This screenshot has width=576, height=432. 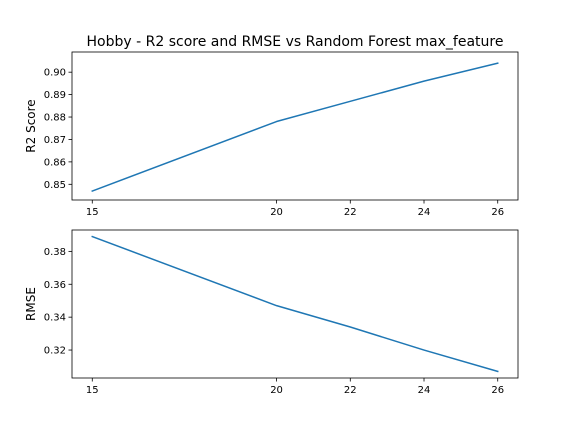 I want to click on r2-y-tick-label: 0.87, so click(x=55, y=140).